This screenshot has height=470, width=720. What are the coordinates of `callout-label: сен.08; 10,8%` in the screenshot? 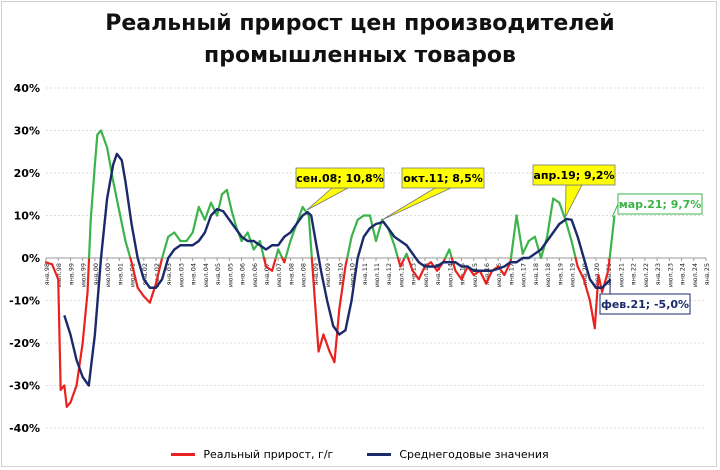 It's located at (339, 178).